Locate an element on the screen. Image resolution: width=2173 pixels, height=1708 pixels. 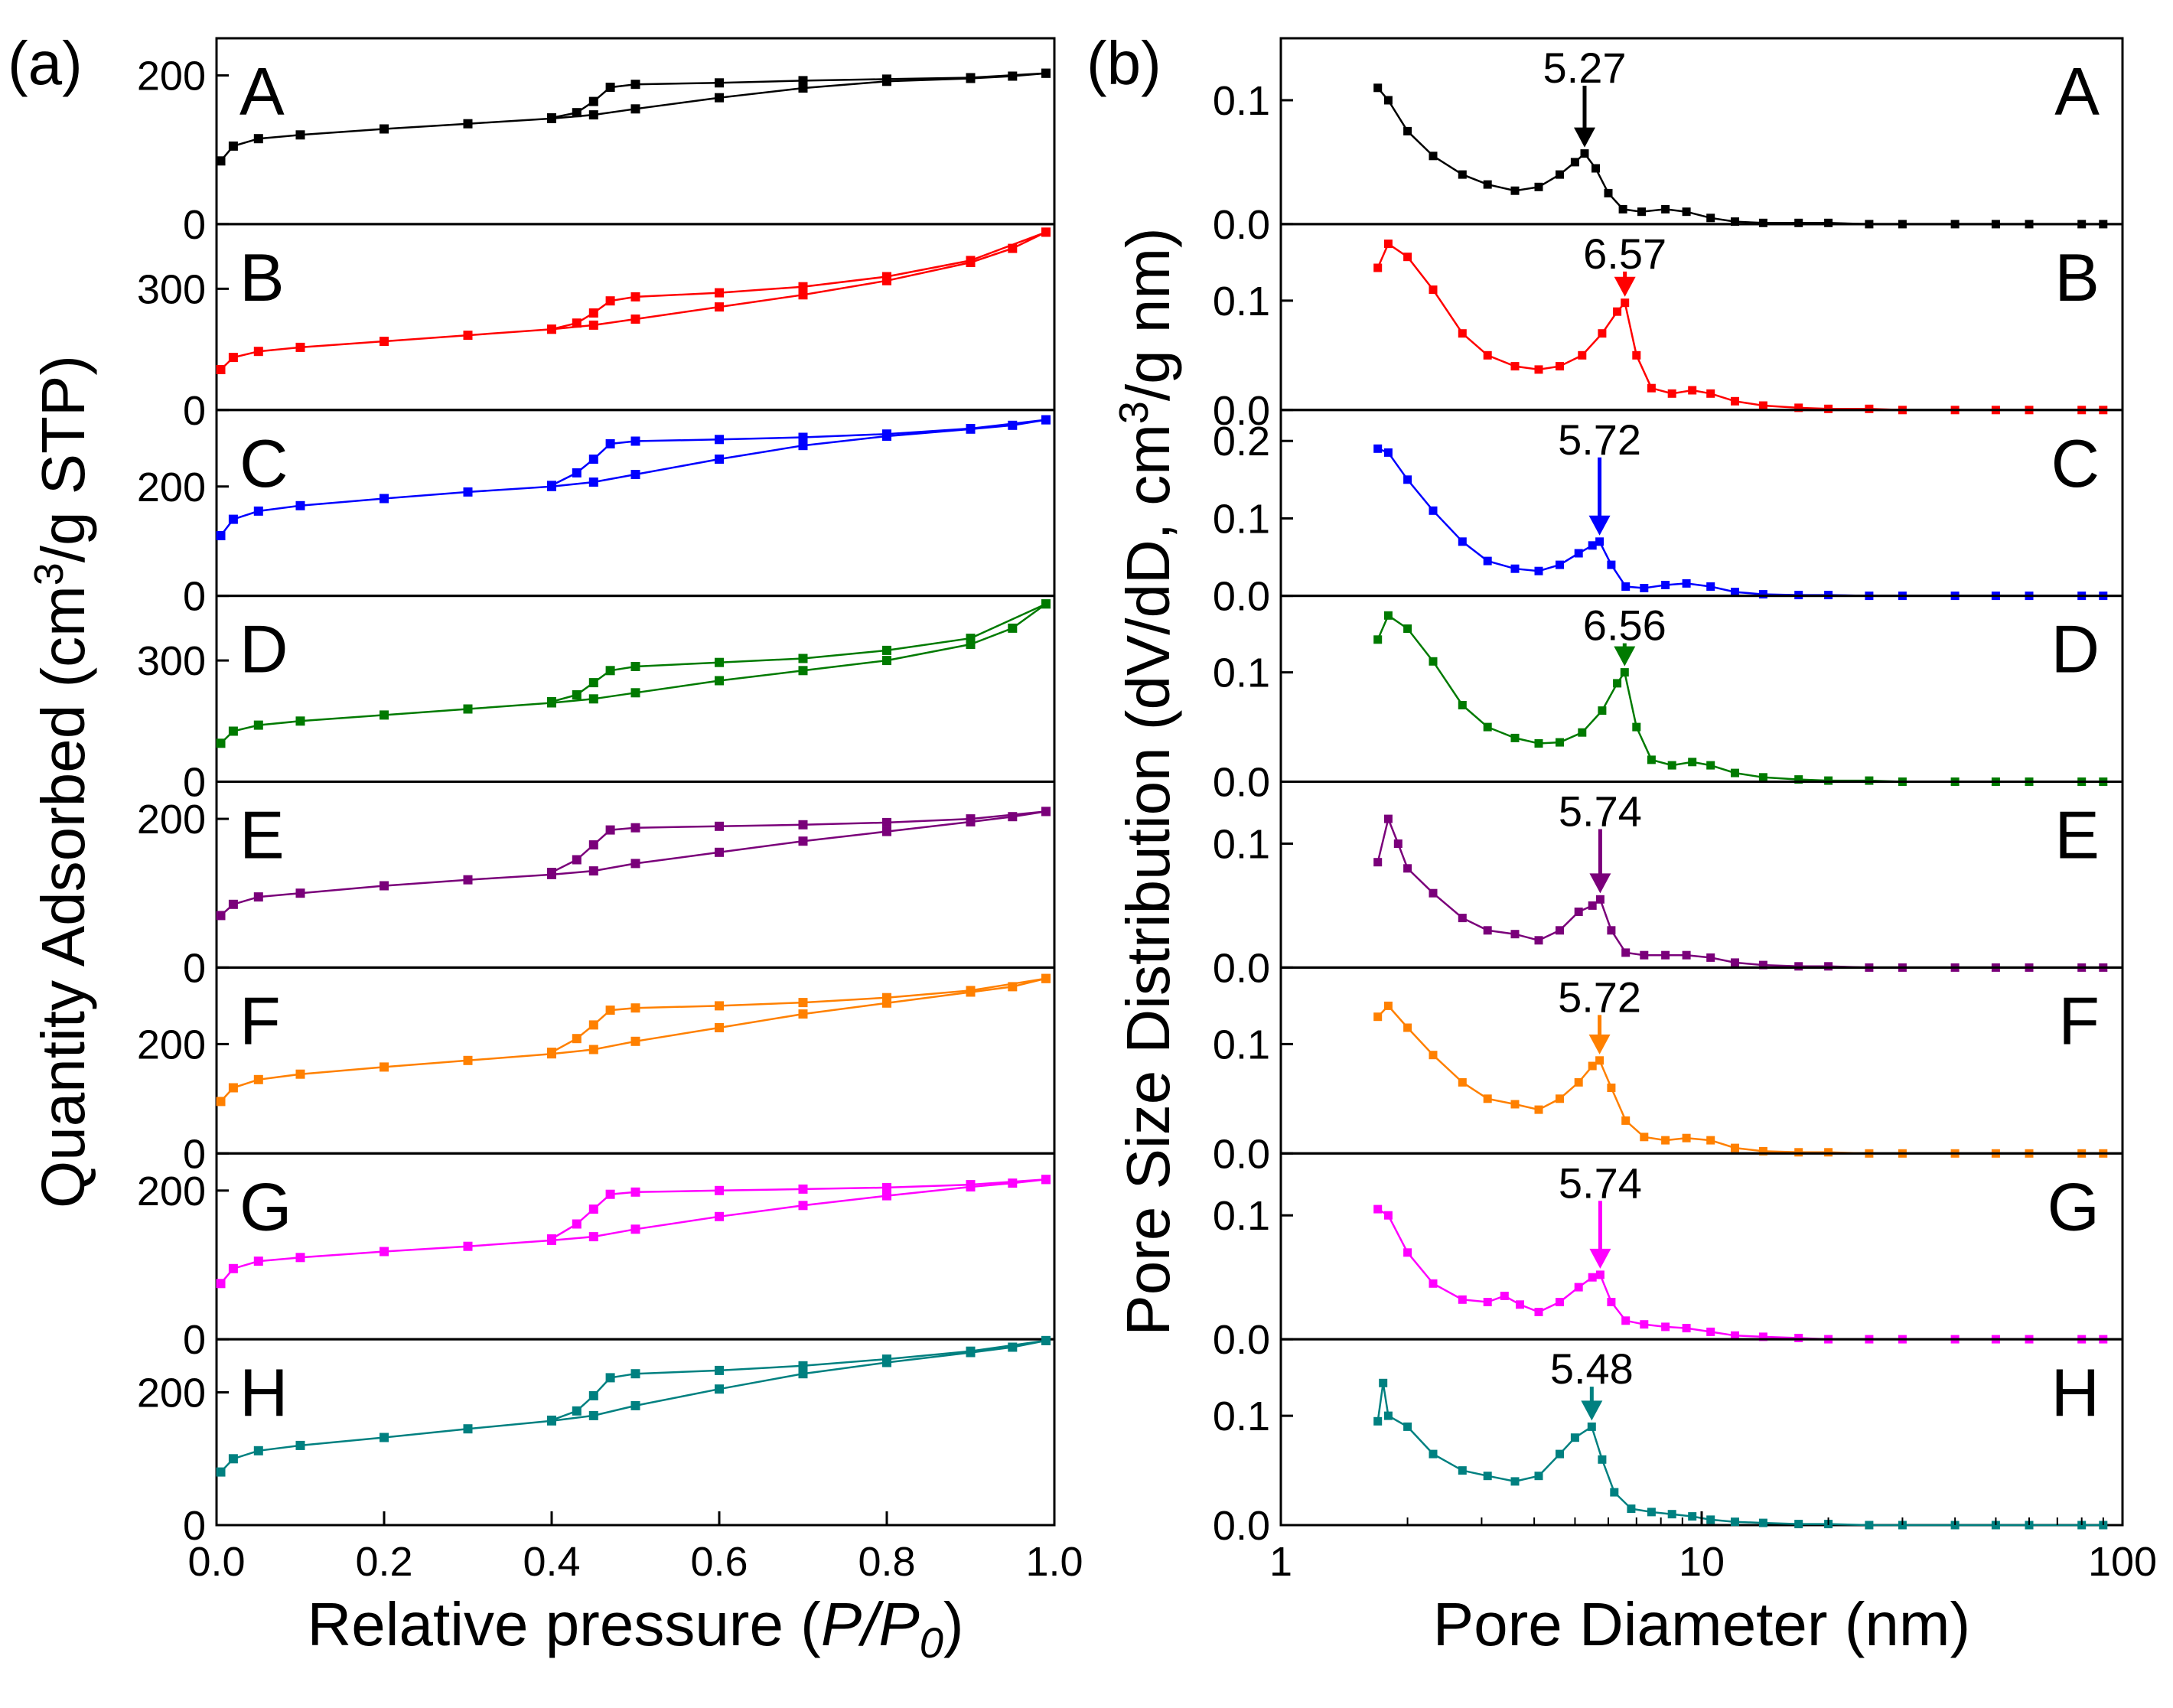
isotherm-C-desorption-line is located at coordinates (799, 453).